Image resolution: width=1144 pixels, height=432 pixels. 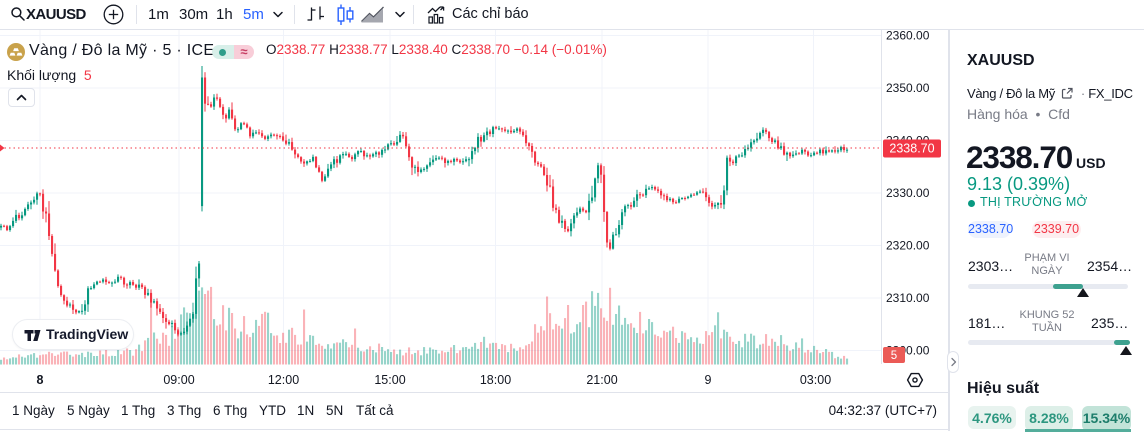 What do you see at coordinates (908, 298) in the screenshot?
I see `svg-text: 2310.00` at bounding box center [908, 298].